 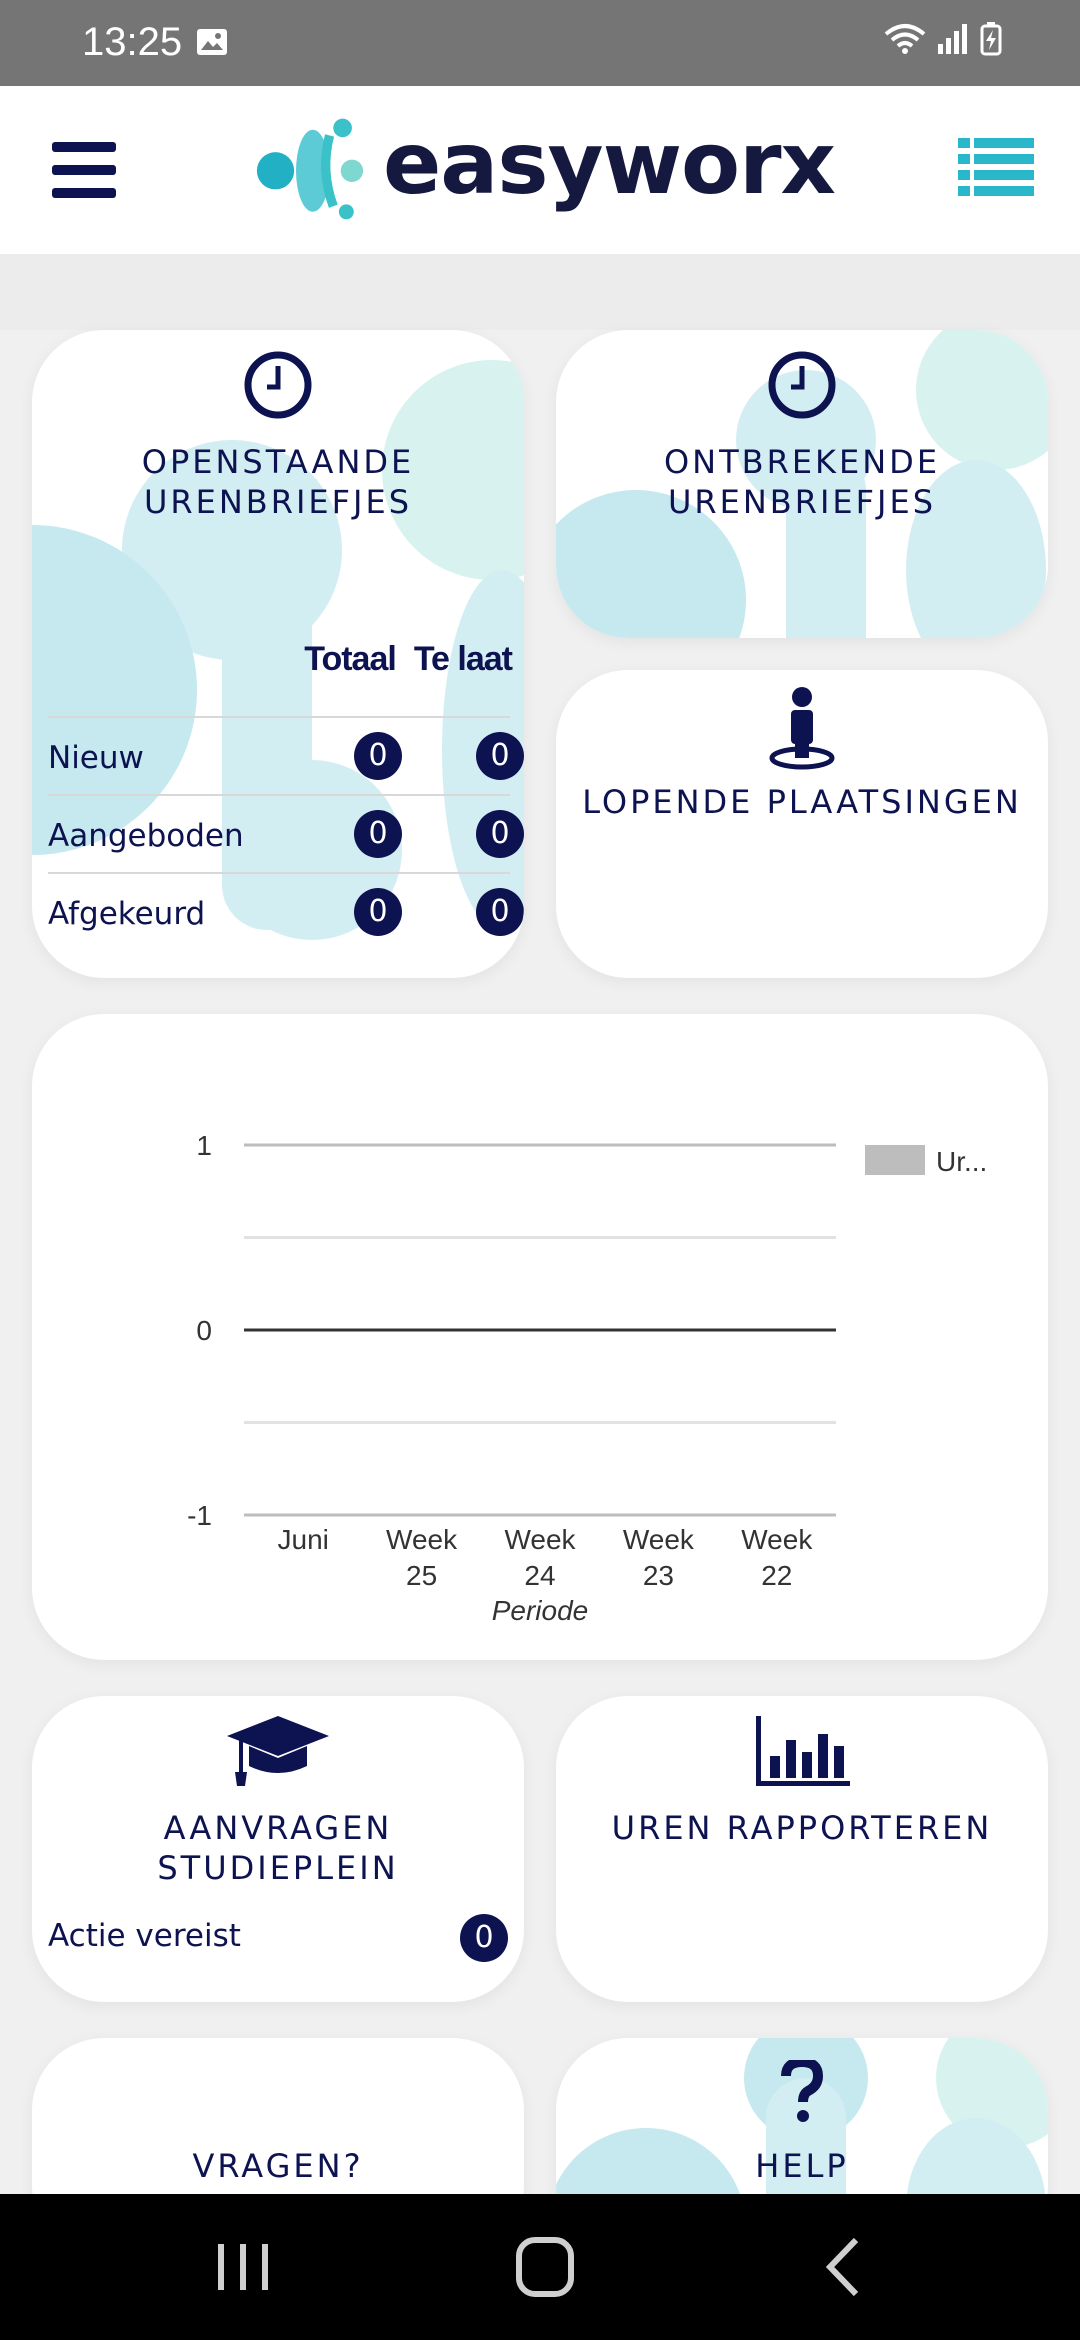 What do you see at coordinates (286, 833) in the screenshot?
I see `table-row: Aangeboden 0 0` at bounding box center [286, 833].